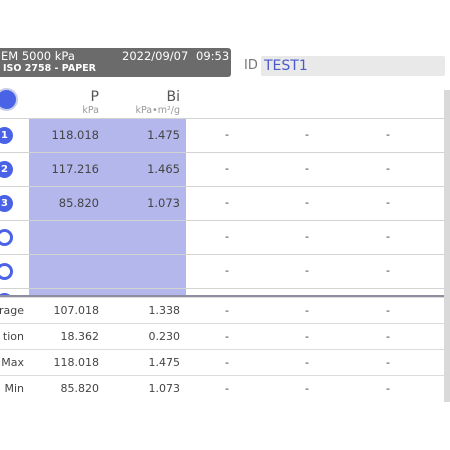 The image size is (450, 450). What do you see at coordinates (80, 388) in the screenshot?
I see `stat-value-p: 85.820` at bounding box center [80, 388].